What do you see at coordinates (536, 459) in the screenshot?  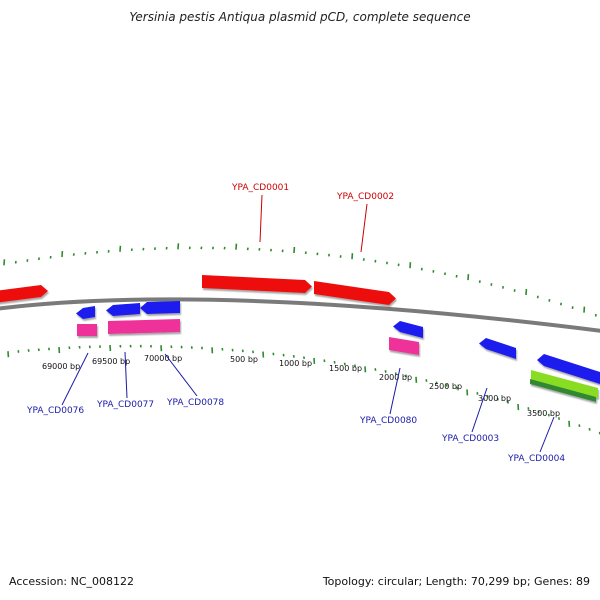 I see `reverse-gene-label: YPA_CD0004` at bounding box center [536, 459].